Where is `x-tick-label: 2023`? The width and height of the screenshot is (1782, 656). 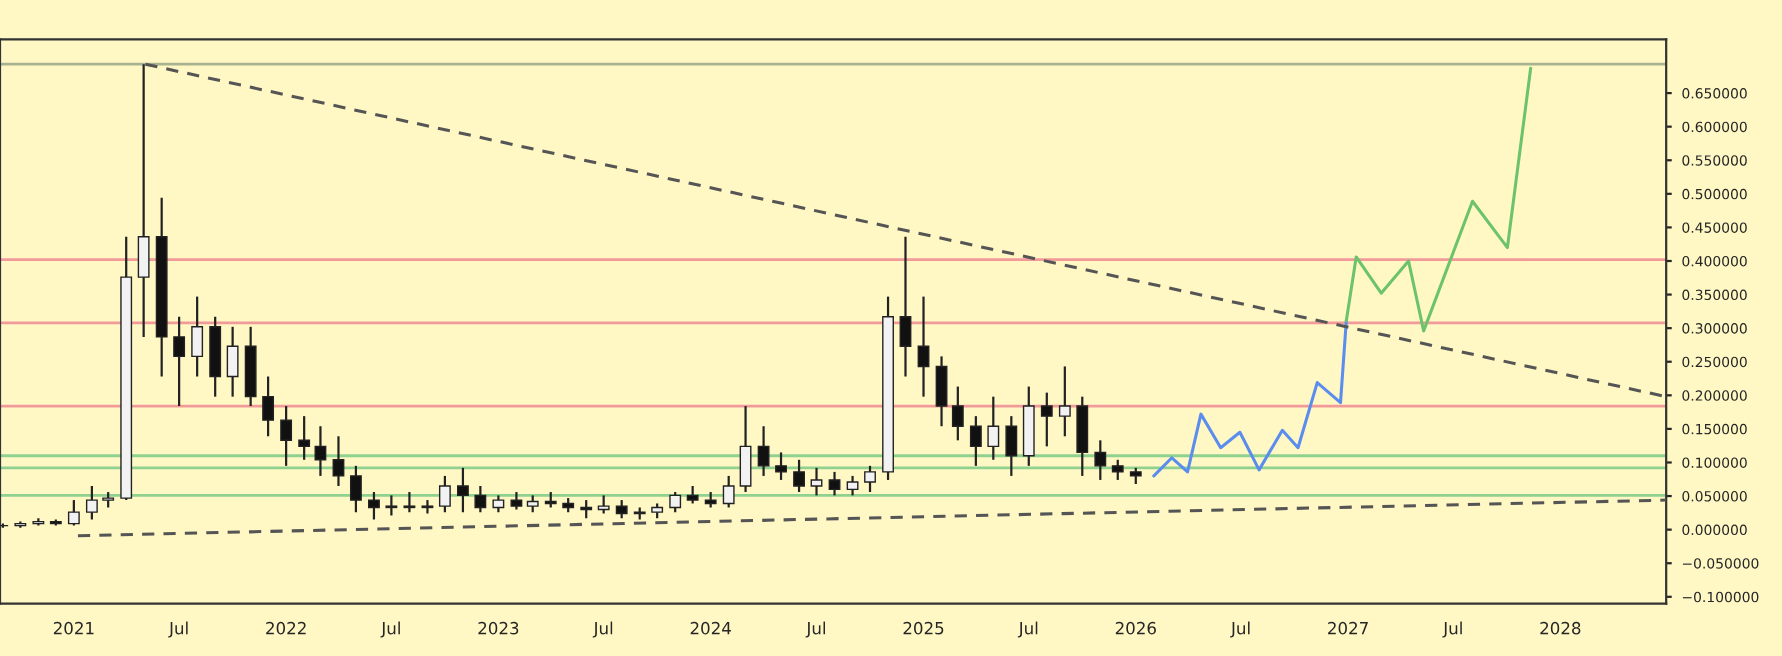 x-tick-label: 2023 is located at coordinates (498, 628).